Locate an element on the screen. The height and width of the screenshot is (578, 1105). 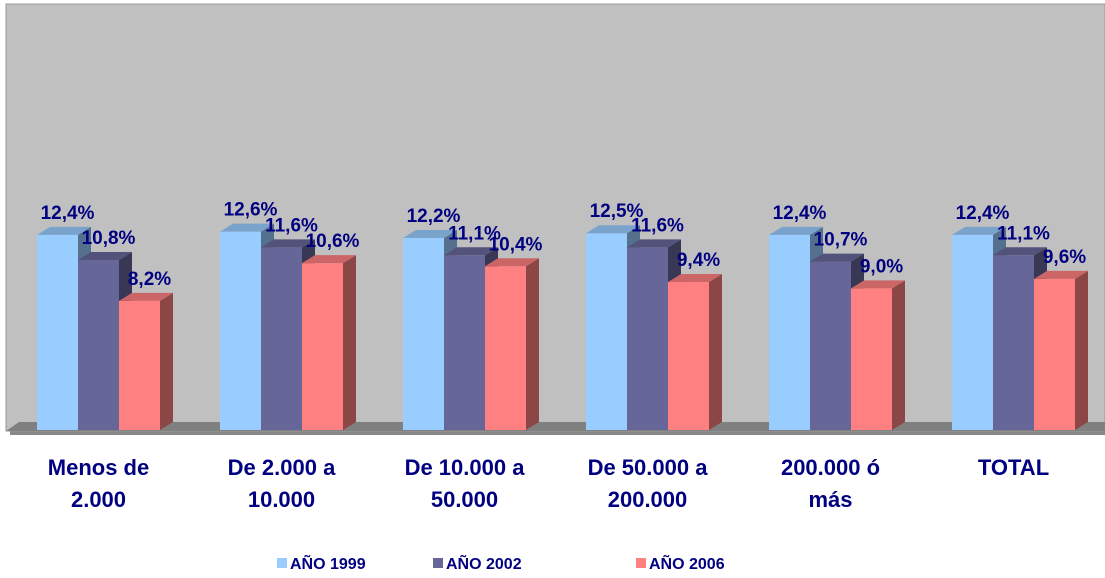
data-label: 9,6% is located at coordinates (1064, 257).